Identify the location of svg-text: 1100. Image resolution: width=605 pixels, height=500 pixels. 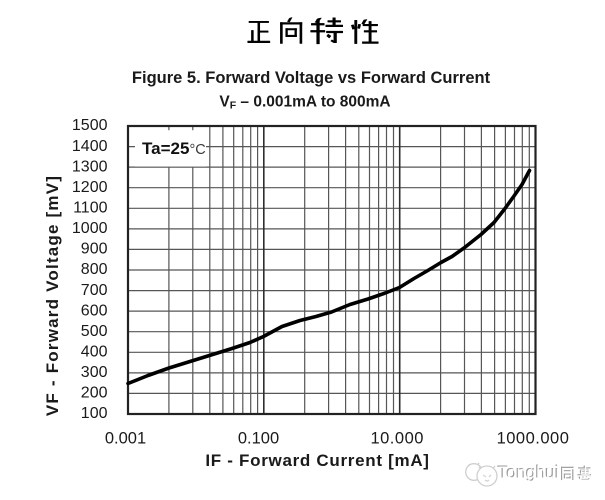
(90, 208).